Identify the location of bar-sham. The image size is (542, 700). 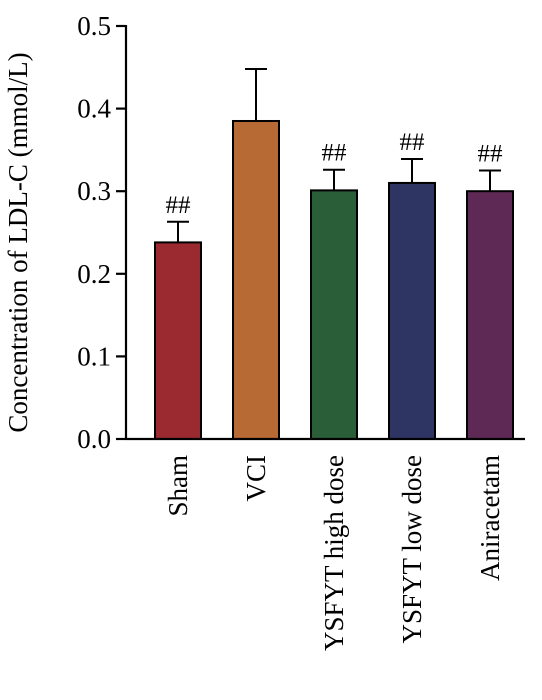
(178, 340).